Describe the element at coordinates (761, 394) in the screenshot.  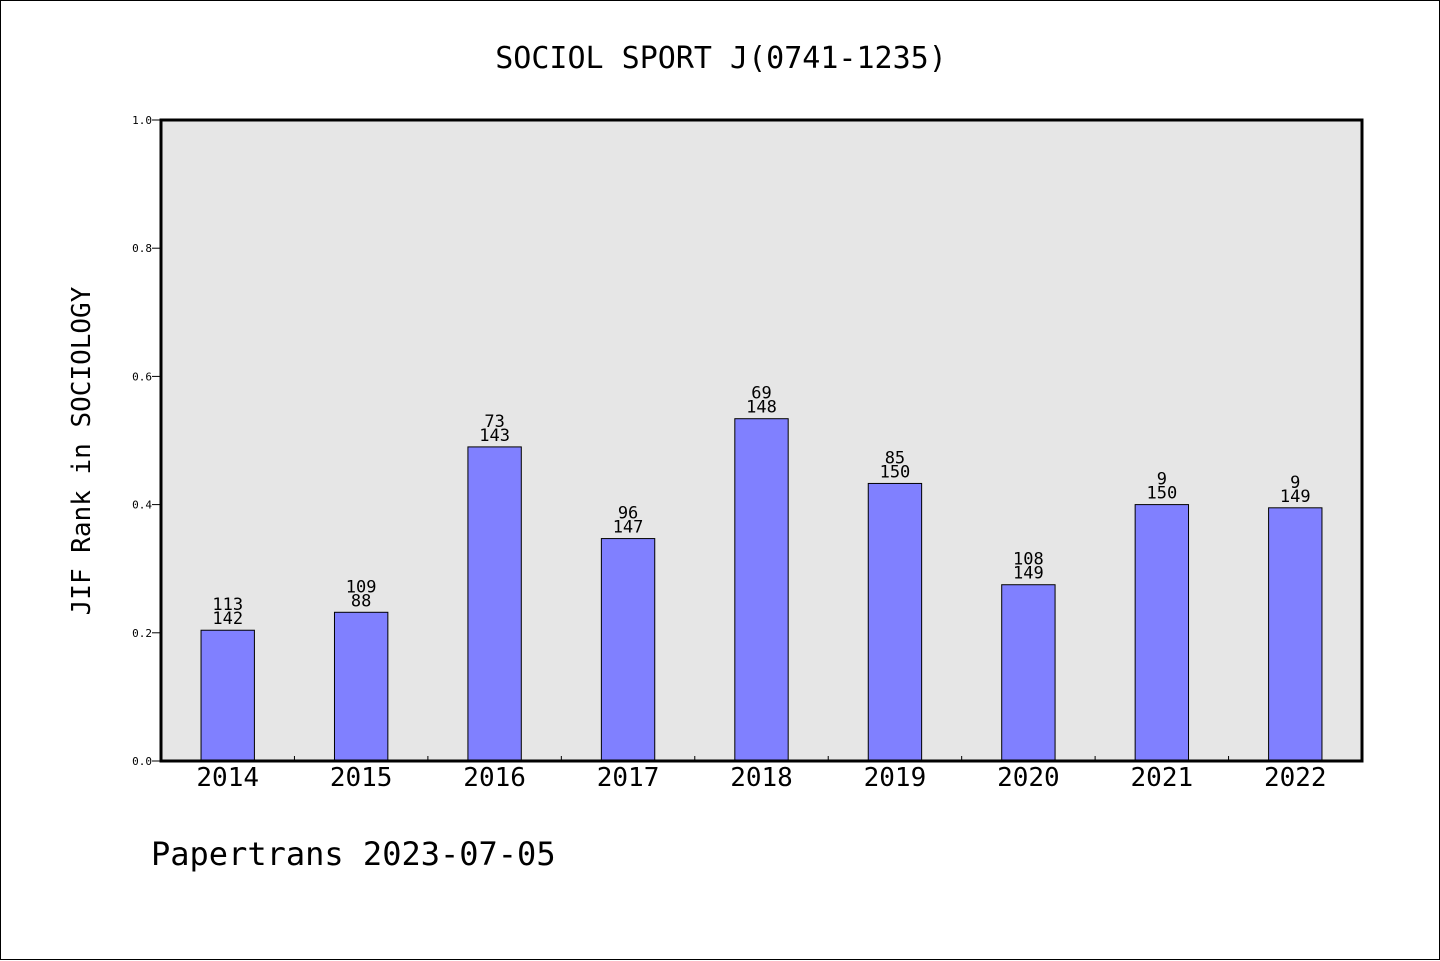
I see `bar-label-rank: 69` at that location.